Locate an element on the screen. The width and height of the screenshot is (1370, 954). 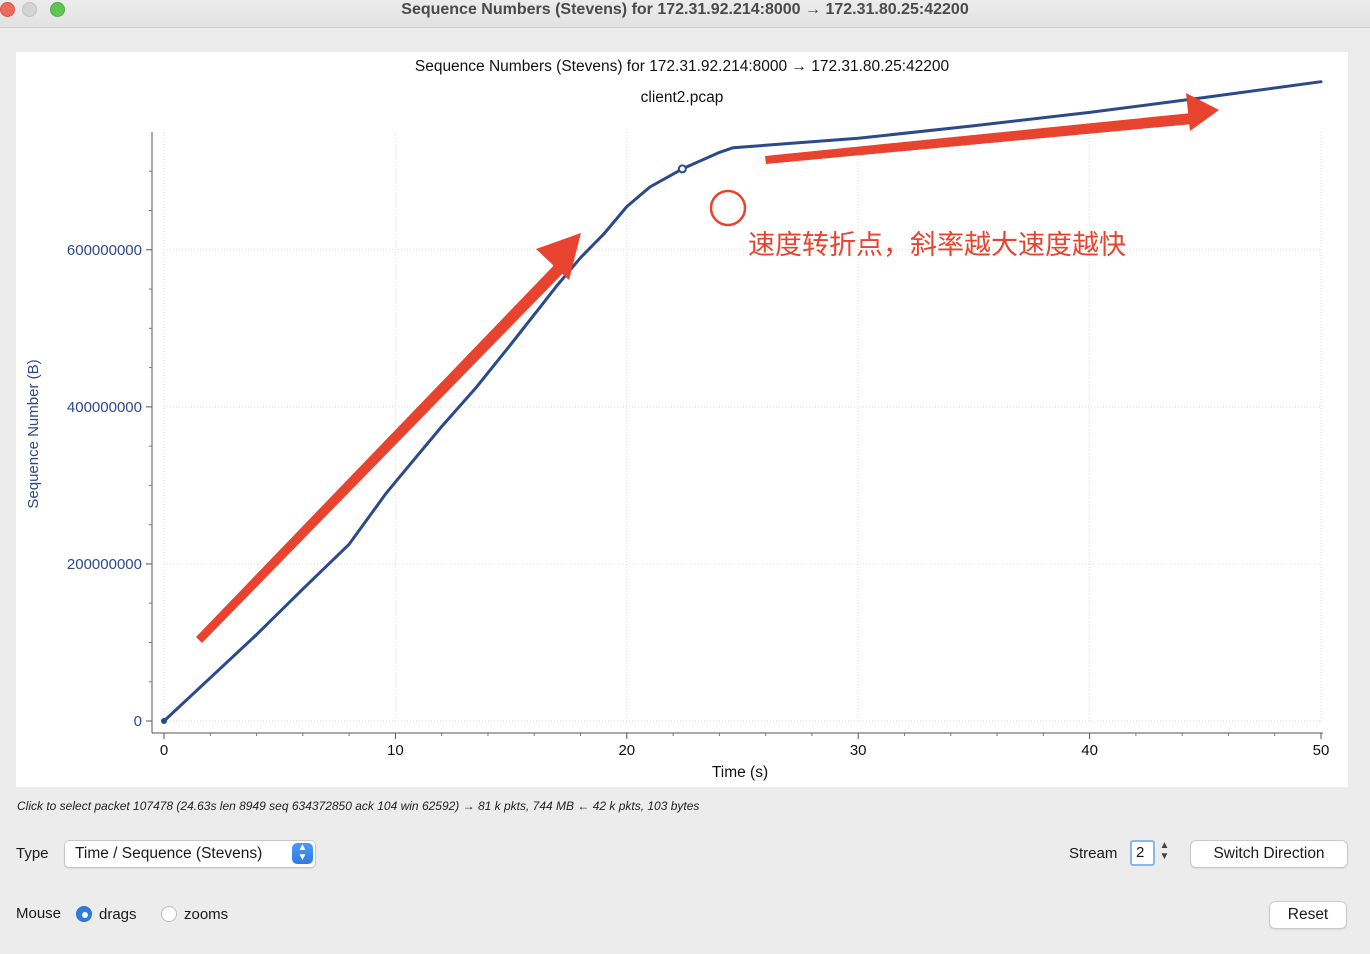
stream-label: Stream is located at coordinates (1093, 853).